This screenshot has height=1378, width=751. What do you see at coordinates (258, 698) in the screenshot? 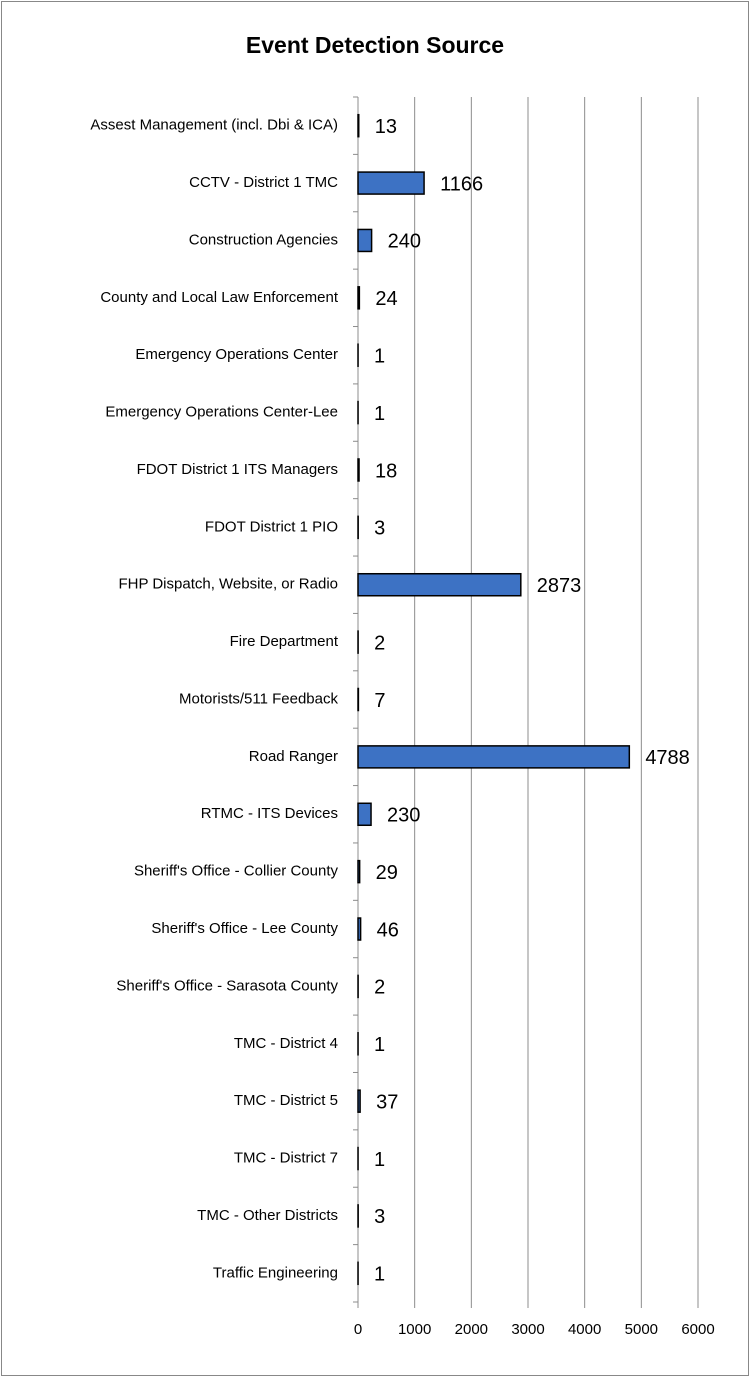
I see `y-tick-label: Motorists/511 Feedback` at bounding box center [258, 698].